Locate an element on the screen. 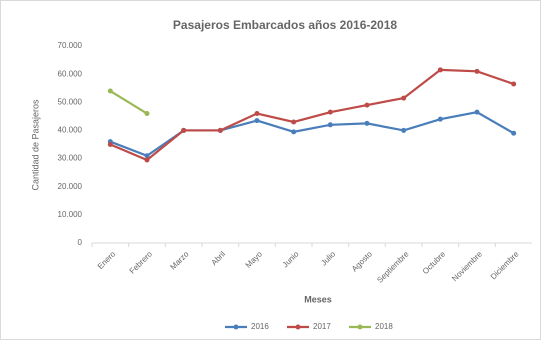 The height and width of the screenshot is (341, 549). chart-title: Pasajeros Embarcados años 2016-2018 is located at coordinates (285, 25).